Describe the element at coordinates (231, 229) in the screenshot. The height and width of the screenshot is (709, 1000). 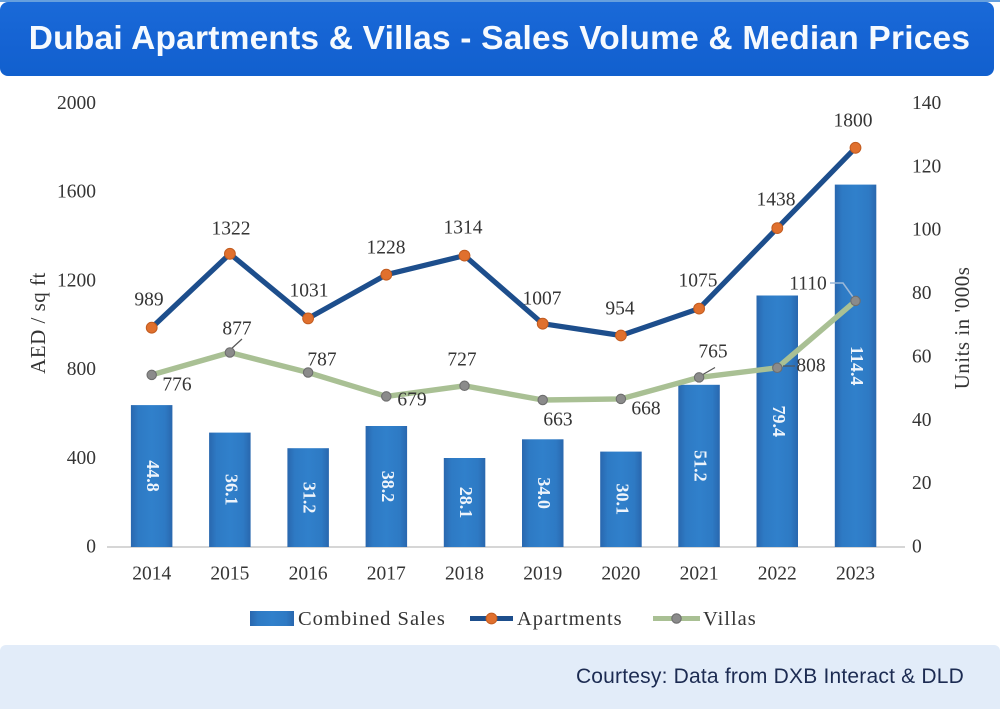
I see `svg-text: 1322` at that location.